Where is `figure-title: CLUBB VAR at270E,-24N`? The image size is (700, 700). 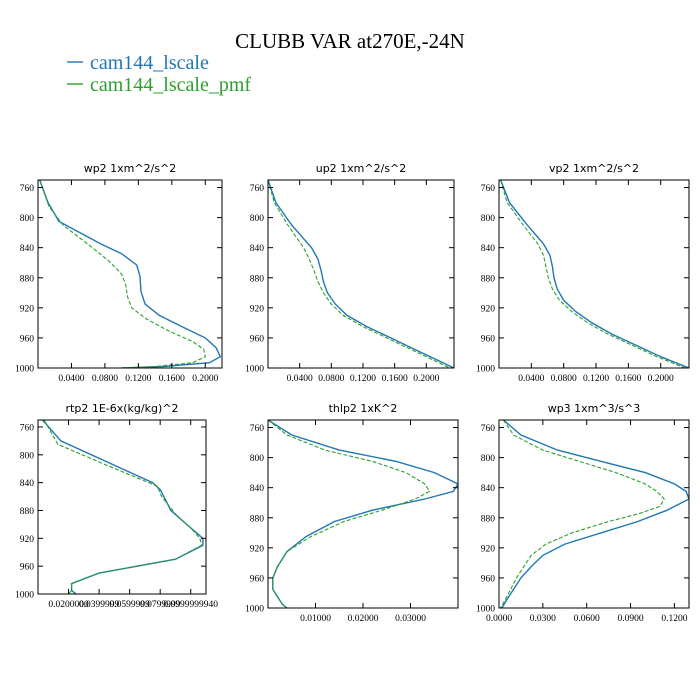 figure-title: CLUBB VAR at270E,-24N is located at coordinates (350, 41).